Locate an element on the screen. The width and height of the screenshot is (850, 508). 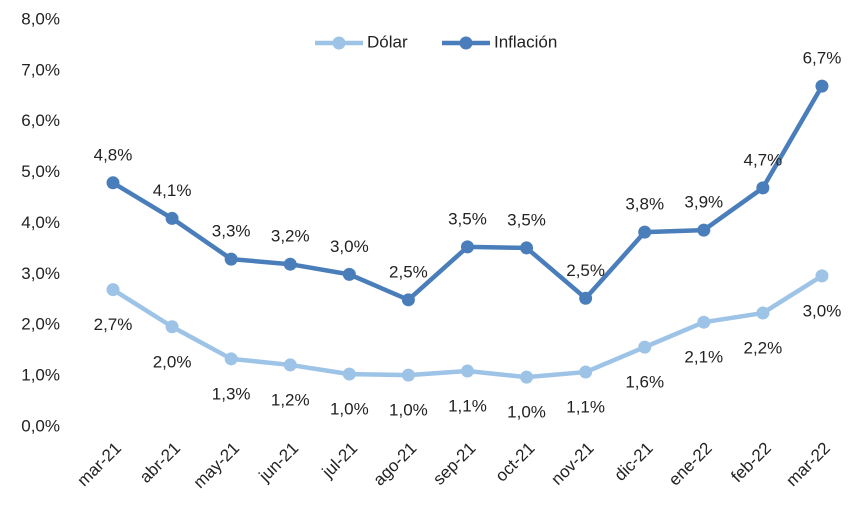
x-tick-label: sep-21 is located at coordinates (454, 464).